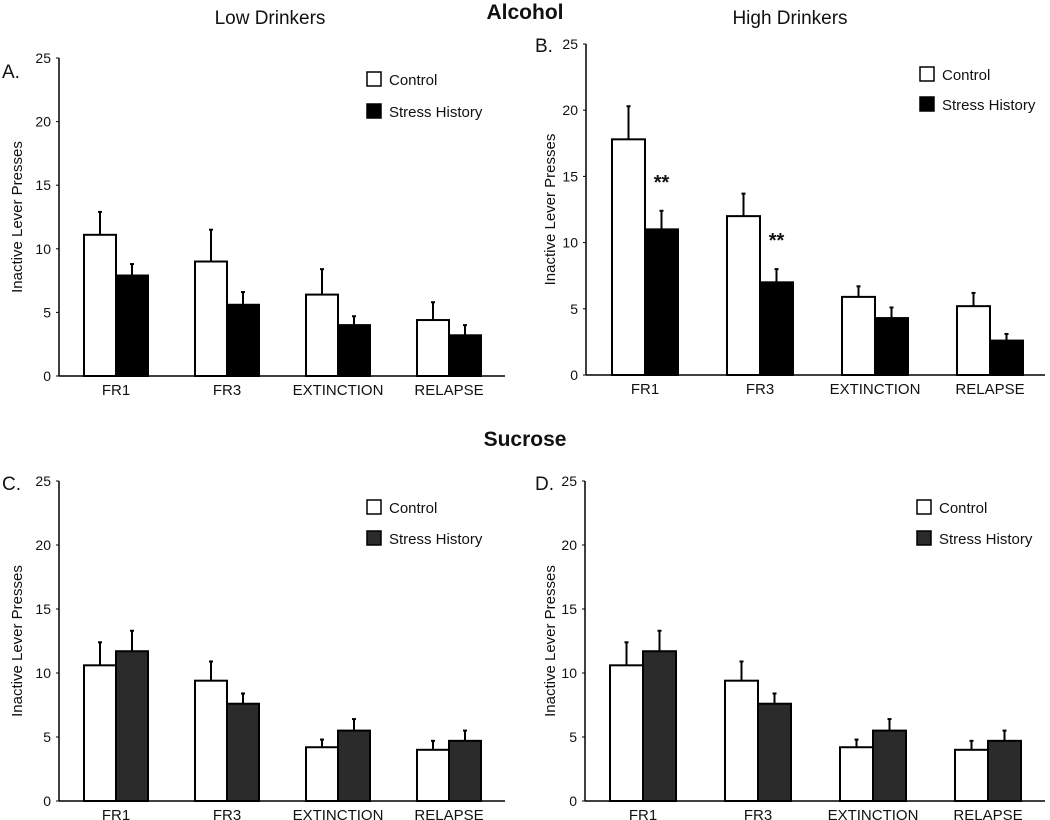  What do you see at coordinates (662, 183) in the screenshot?
I see `significance-marker: **` at bounding box center [662, 183].